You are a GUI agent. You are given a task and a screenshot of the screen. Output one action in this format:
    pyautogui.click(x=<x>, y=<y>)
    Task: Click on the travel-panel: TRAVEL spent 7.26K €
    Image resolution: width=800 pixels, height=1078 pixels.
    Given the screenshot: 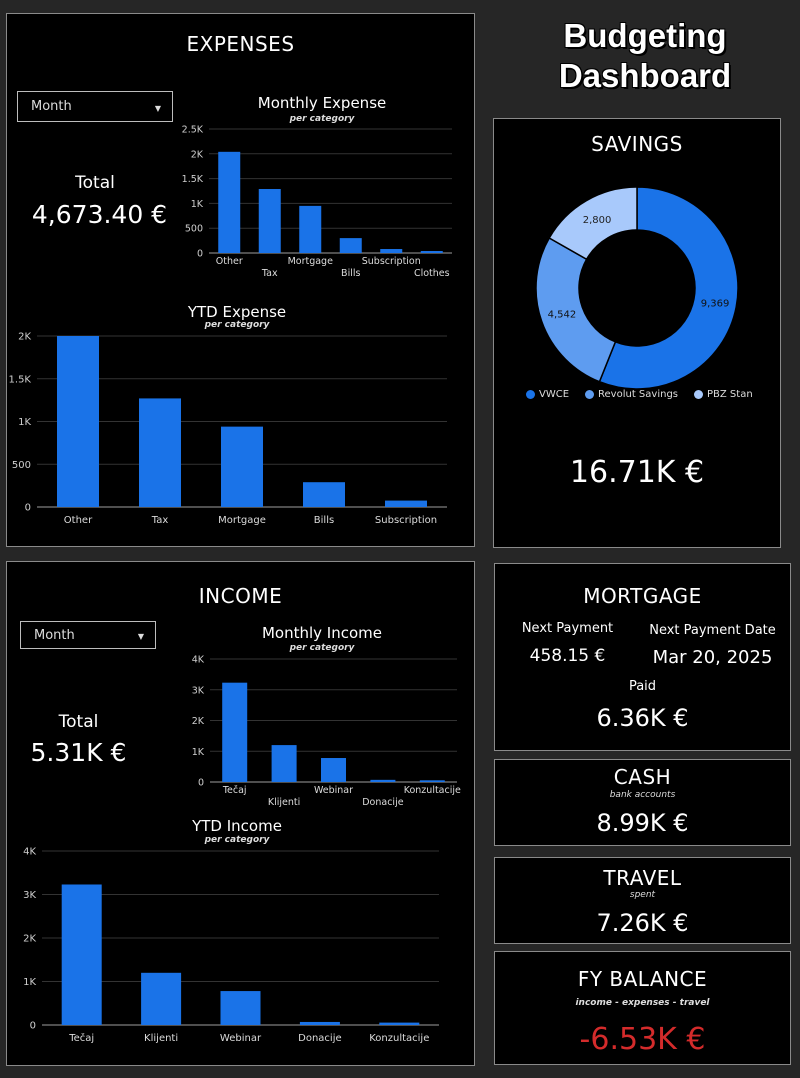 What is the action you would take?
    pyautogui.click(x=642, y=900)
    